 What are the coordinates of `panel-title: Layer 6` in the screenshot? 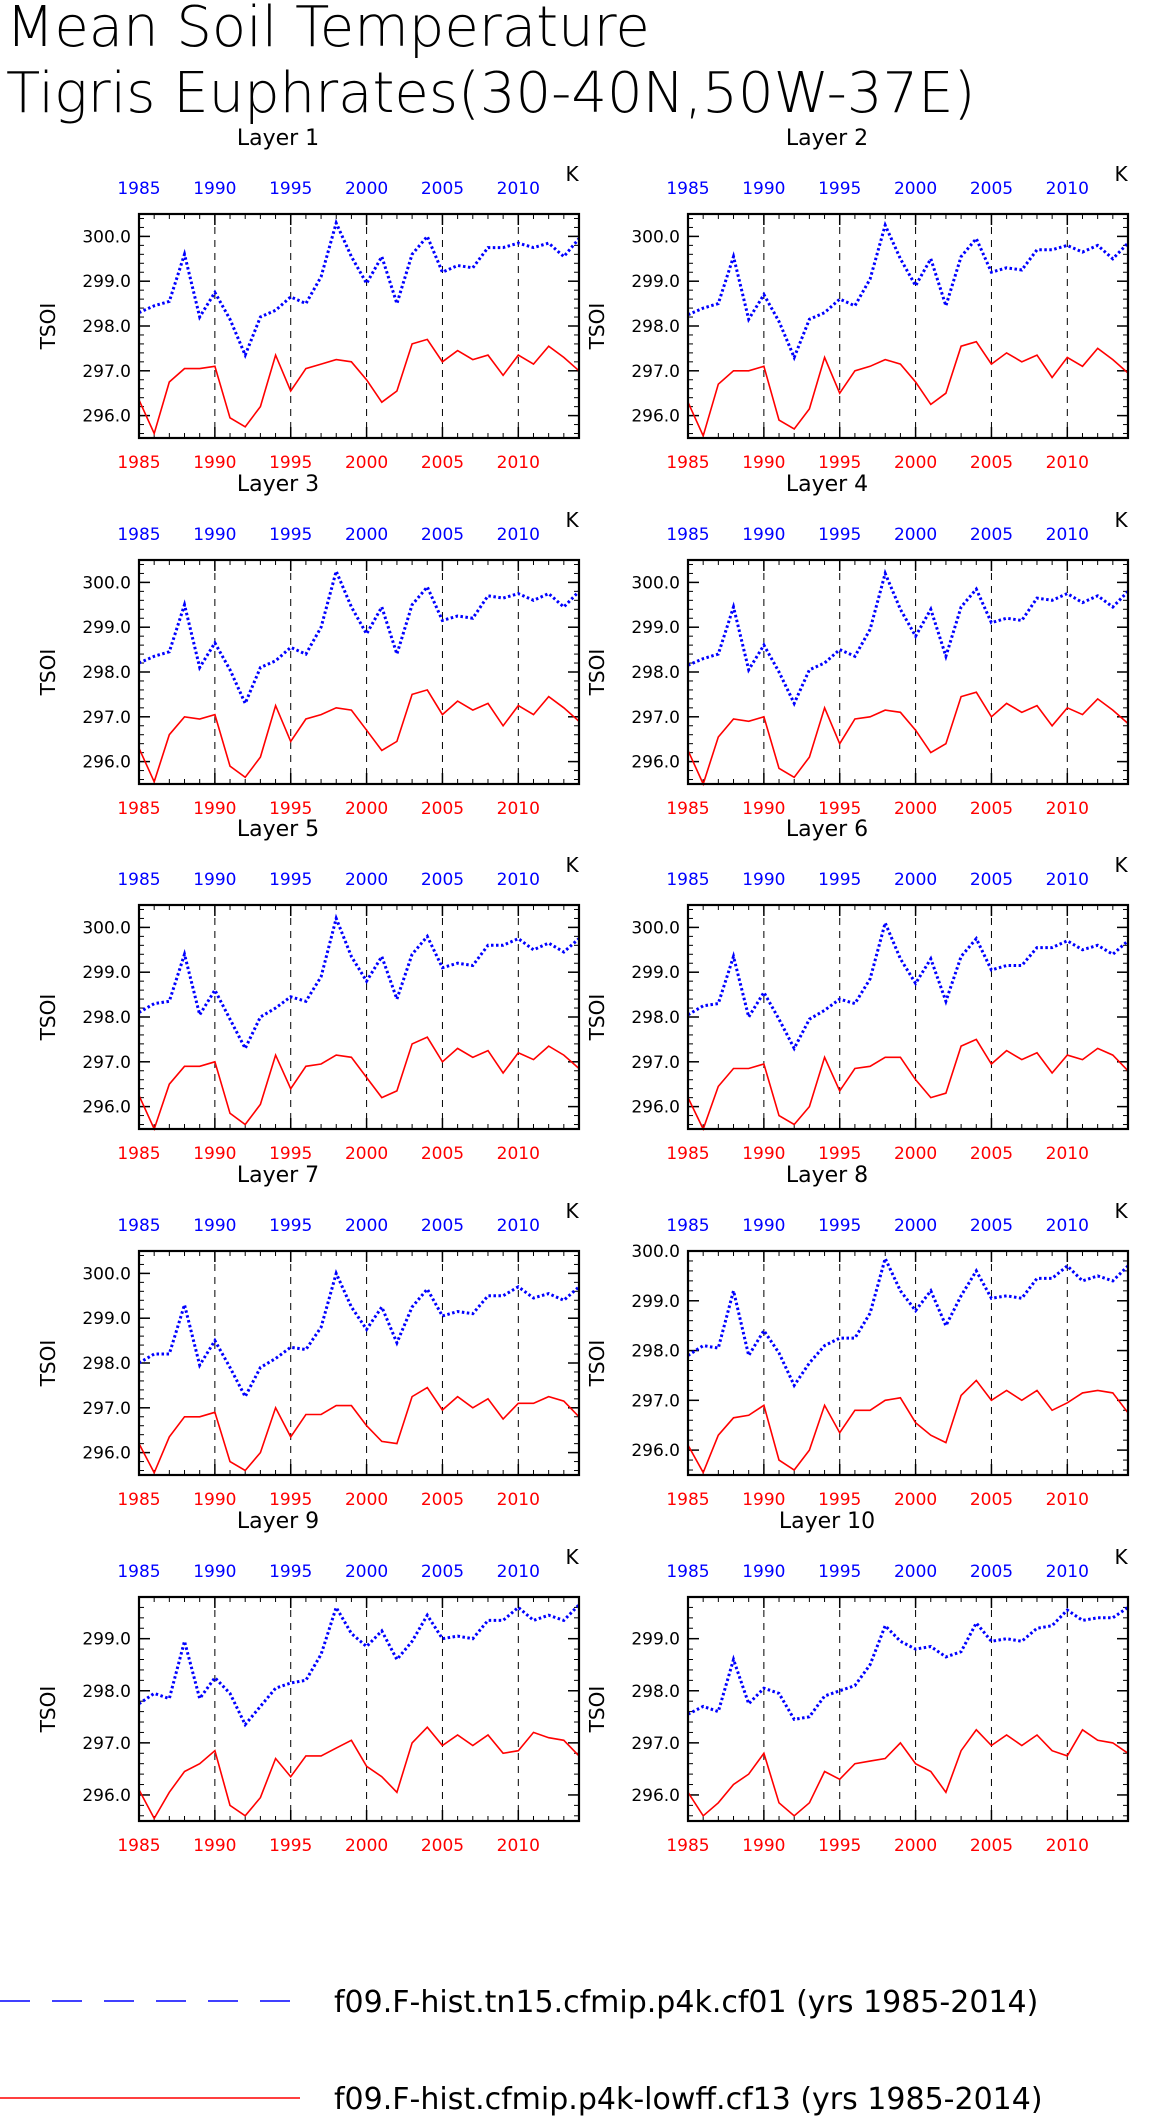 It's located at (827, 829).